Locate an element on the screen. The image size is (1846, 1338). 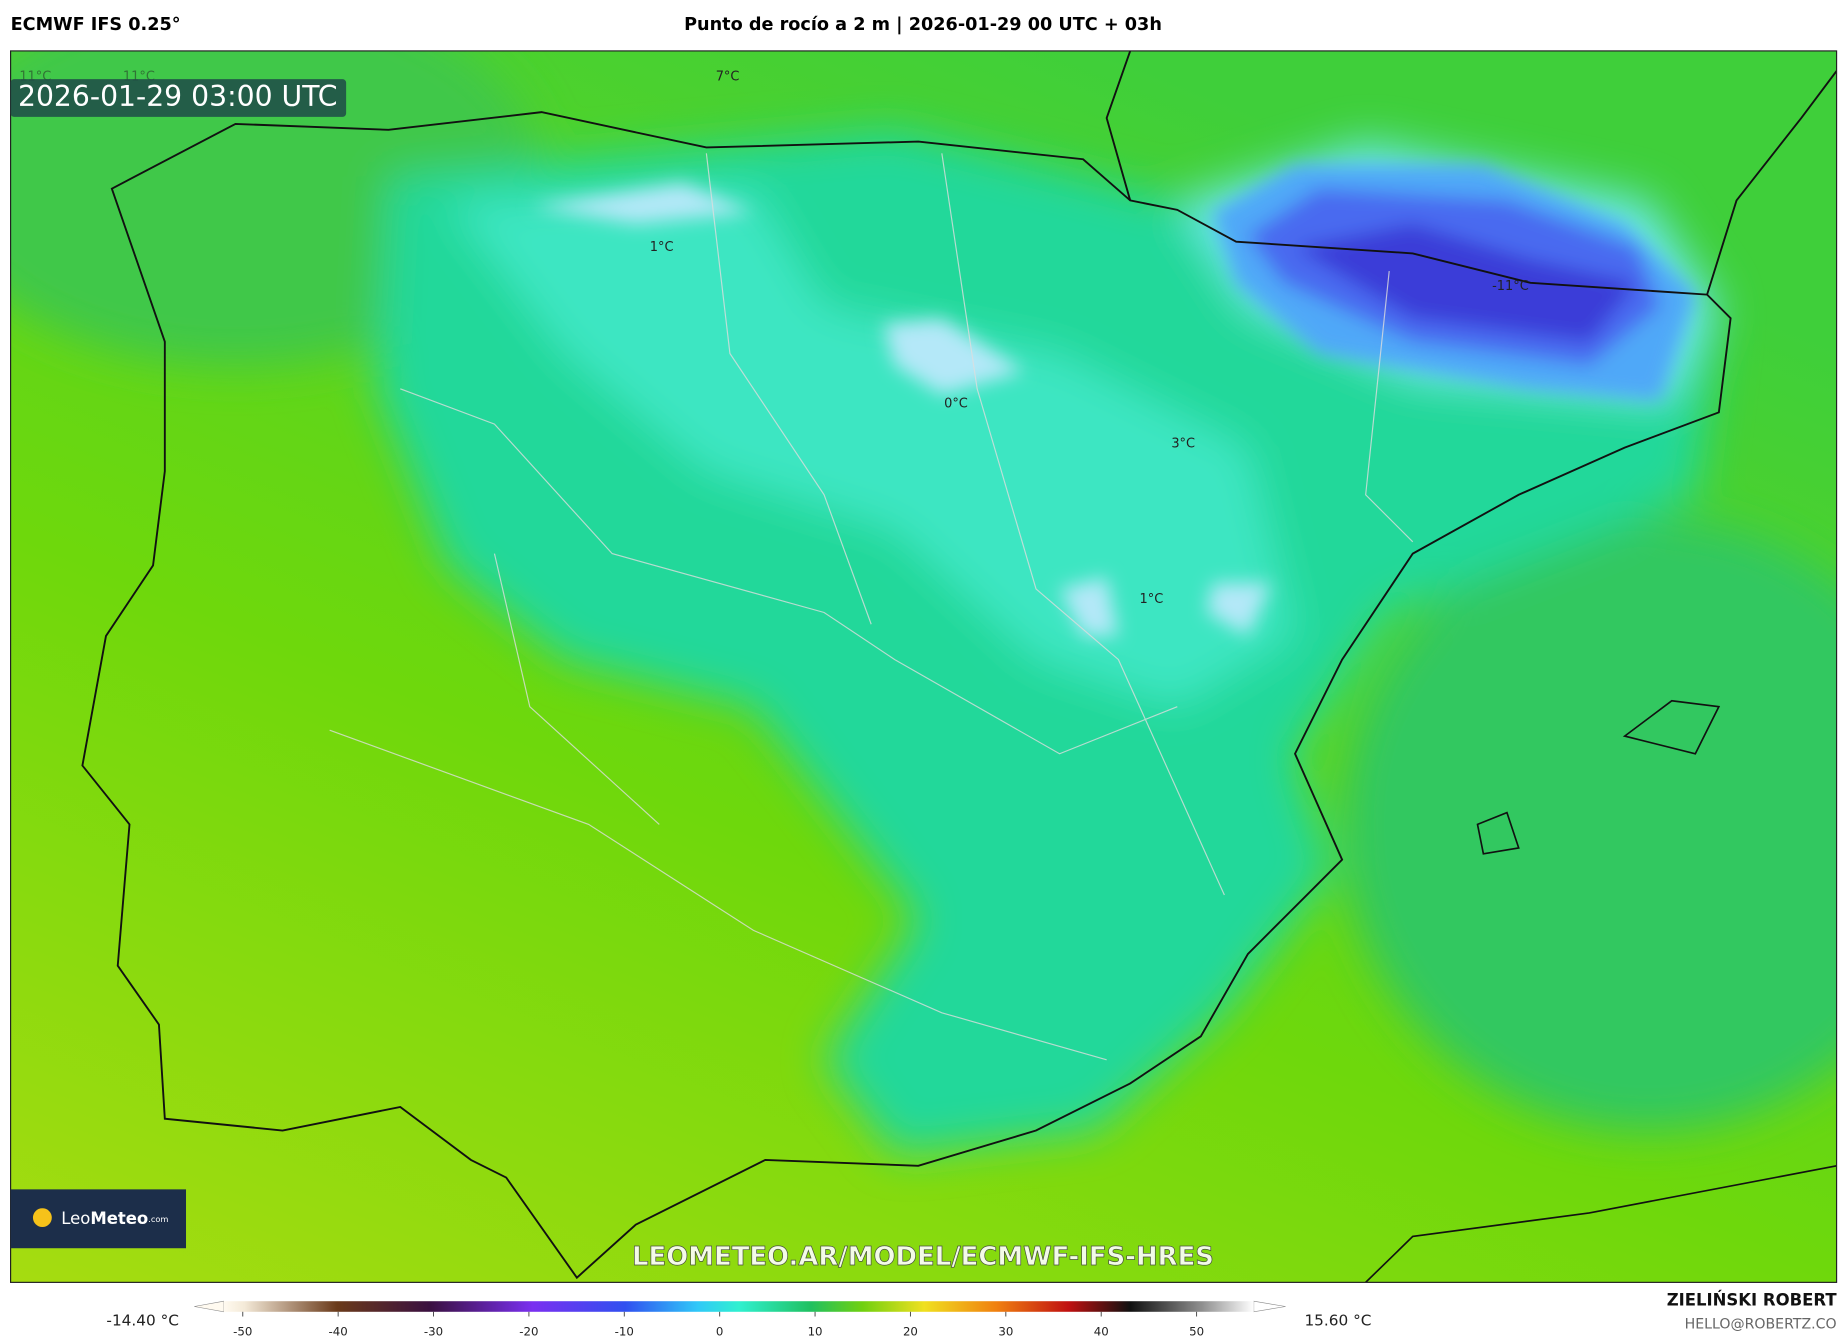
colorbar is located at coordinates (740, 1306).